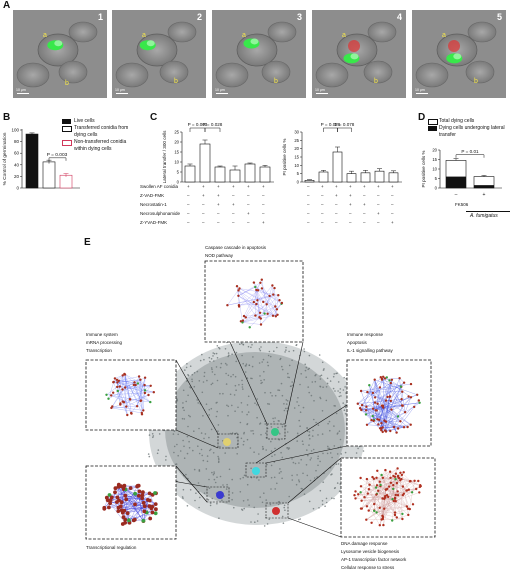 This screenshot has height=573, width=515. Describe the element at coordinates (364, 543) in the screenshot. I see `term: DNA damage response` at that location.